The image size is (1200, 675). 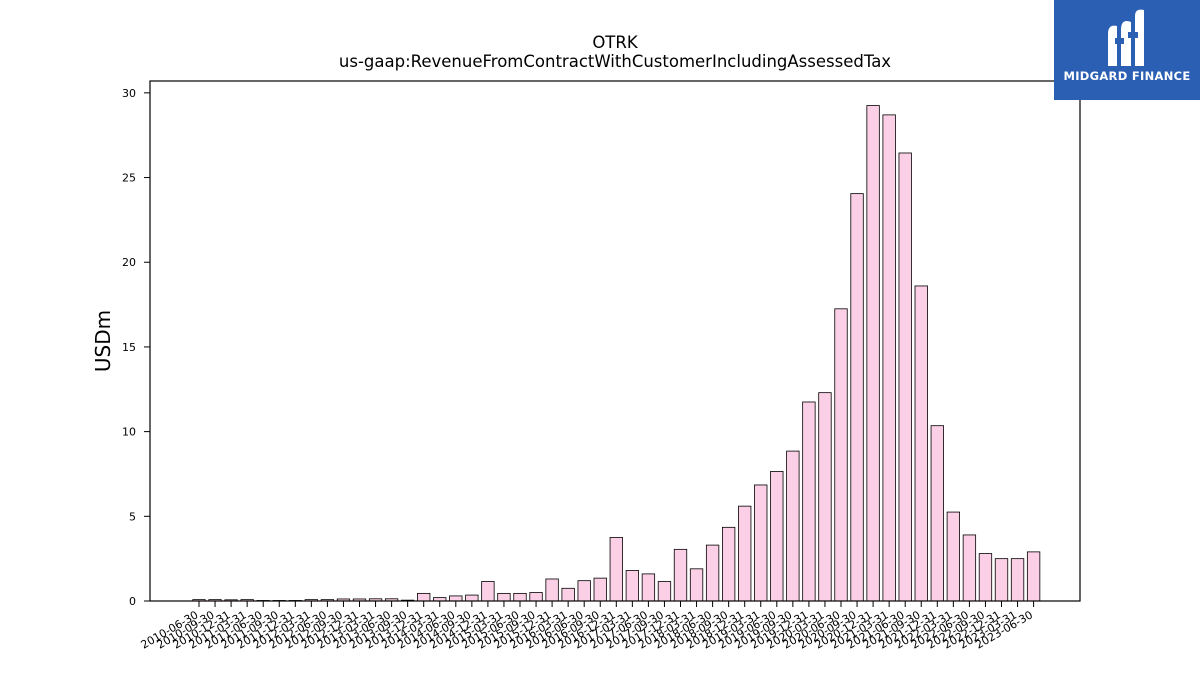 I want to click on y-axis-label: USDm, so click(x=103, y=341).